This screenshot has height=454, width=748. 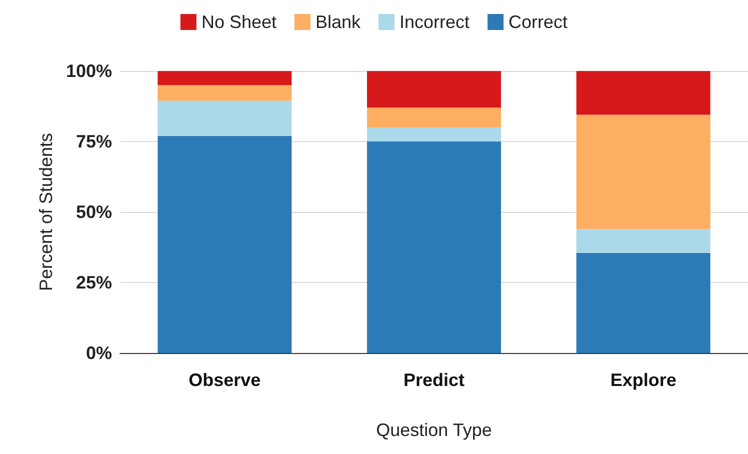 What do you see at coordinates (338, 22) in the screenshot?
I see `legend-label: Blank` at bounding box center [338, 22].